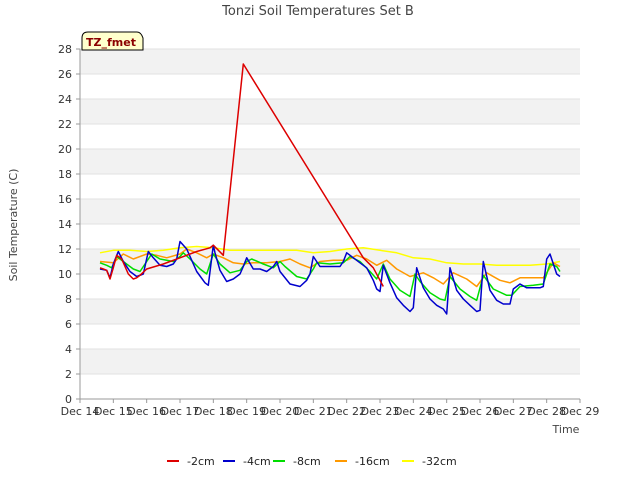  Describe the element at coordinates (68, 349) in the screenshot. I see `y-tick-label: 4` at that location.